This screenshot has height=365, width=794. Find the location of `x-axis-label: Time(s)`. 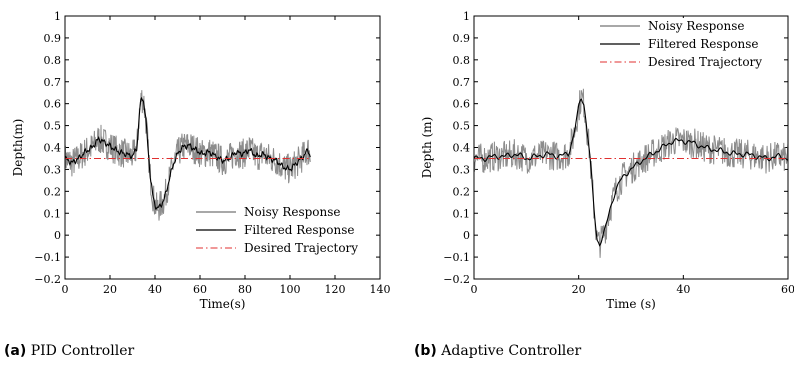

x-axis-label: Time(s) is located at coordinates (223, 304).